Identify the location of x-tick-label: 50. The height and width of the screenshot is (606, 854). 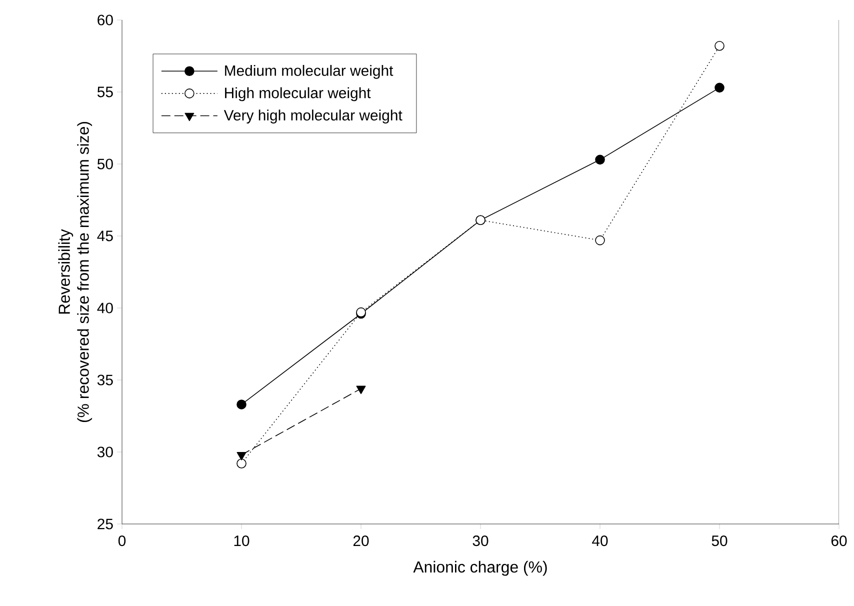
(720, 541).